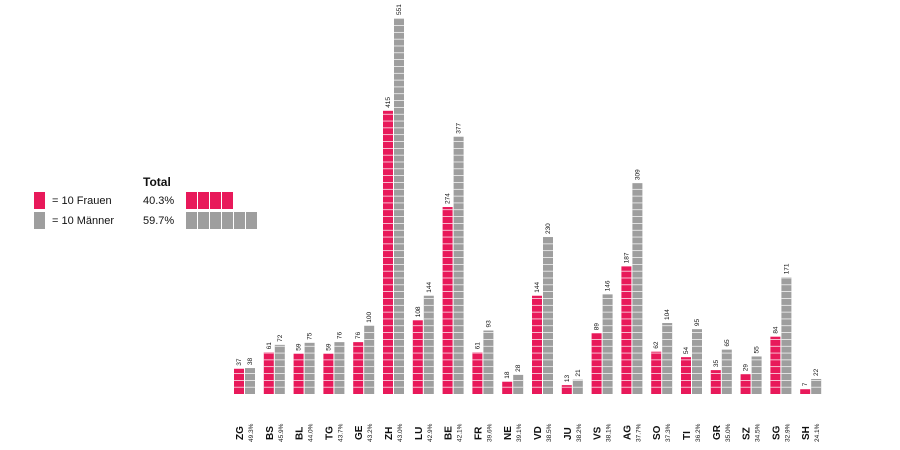 Image resolution: width=900 pixels, height=450 pixels. What do you see at coordinates (477, 373) in the screenshot?
I see `bar-women-fr` at bounding box center [477, 373].